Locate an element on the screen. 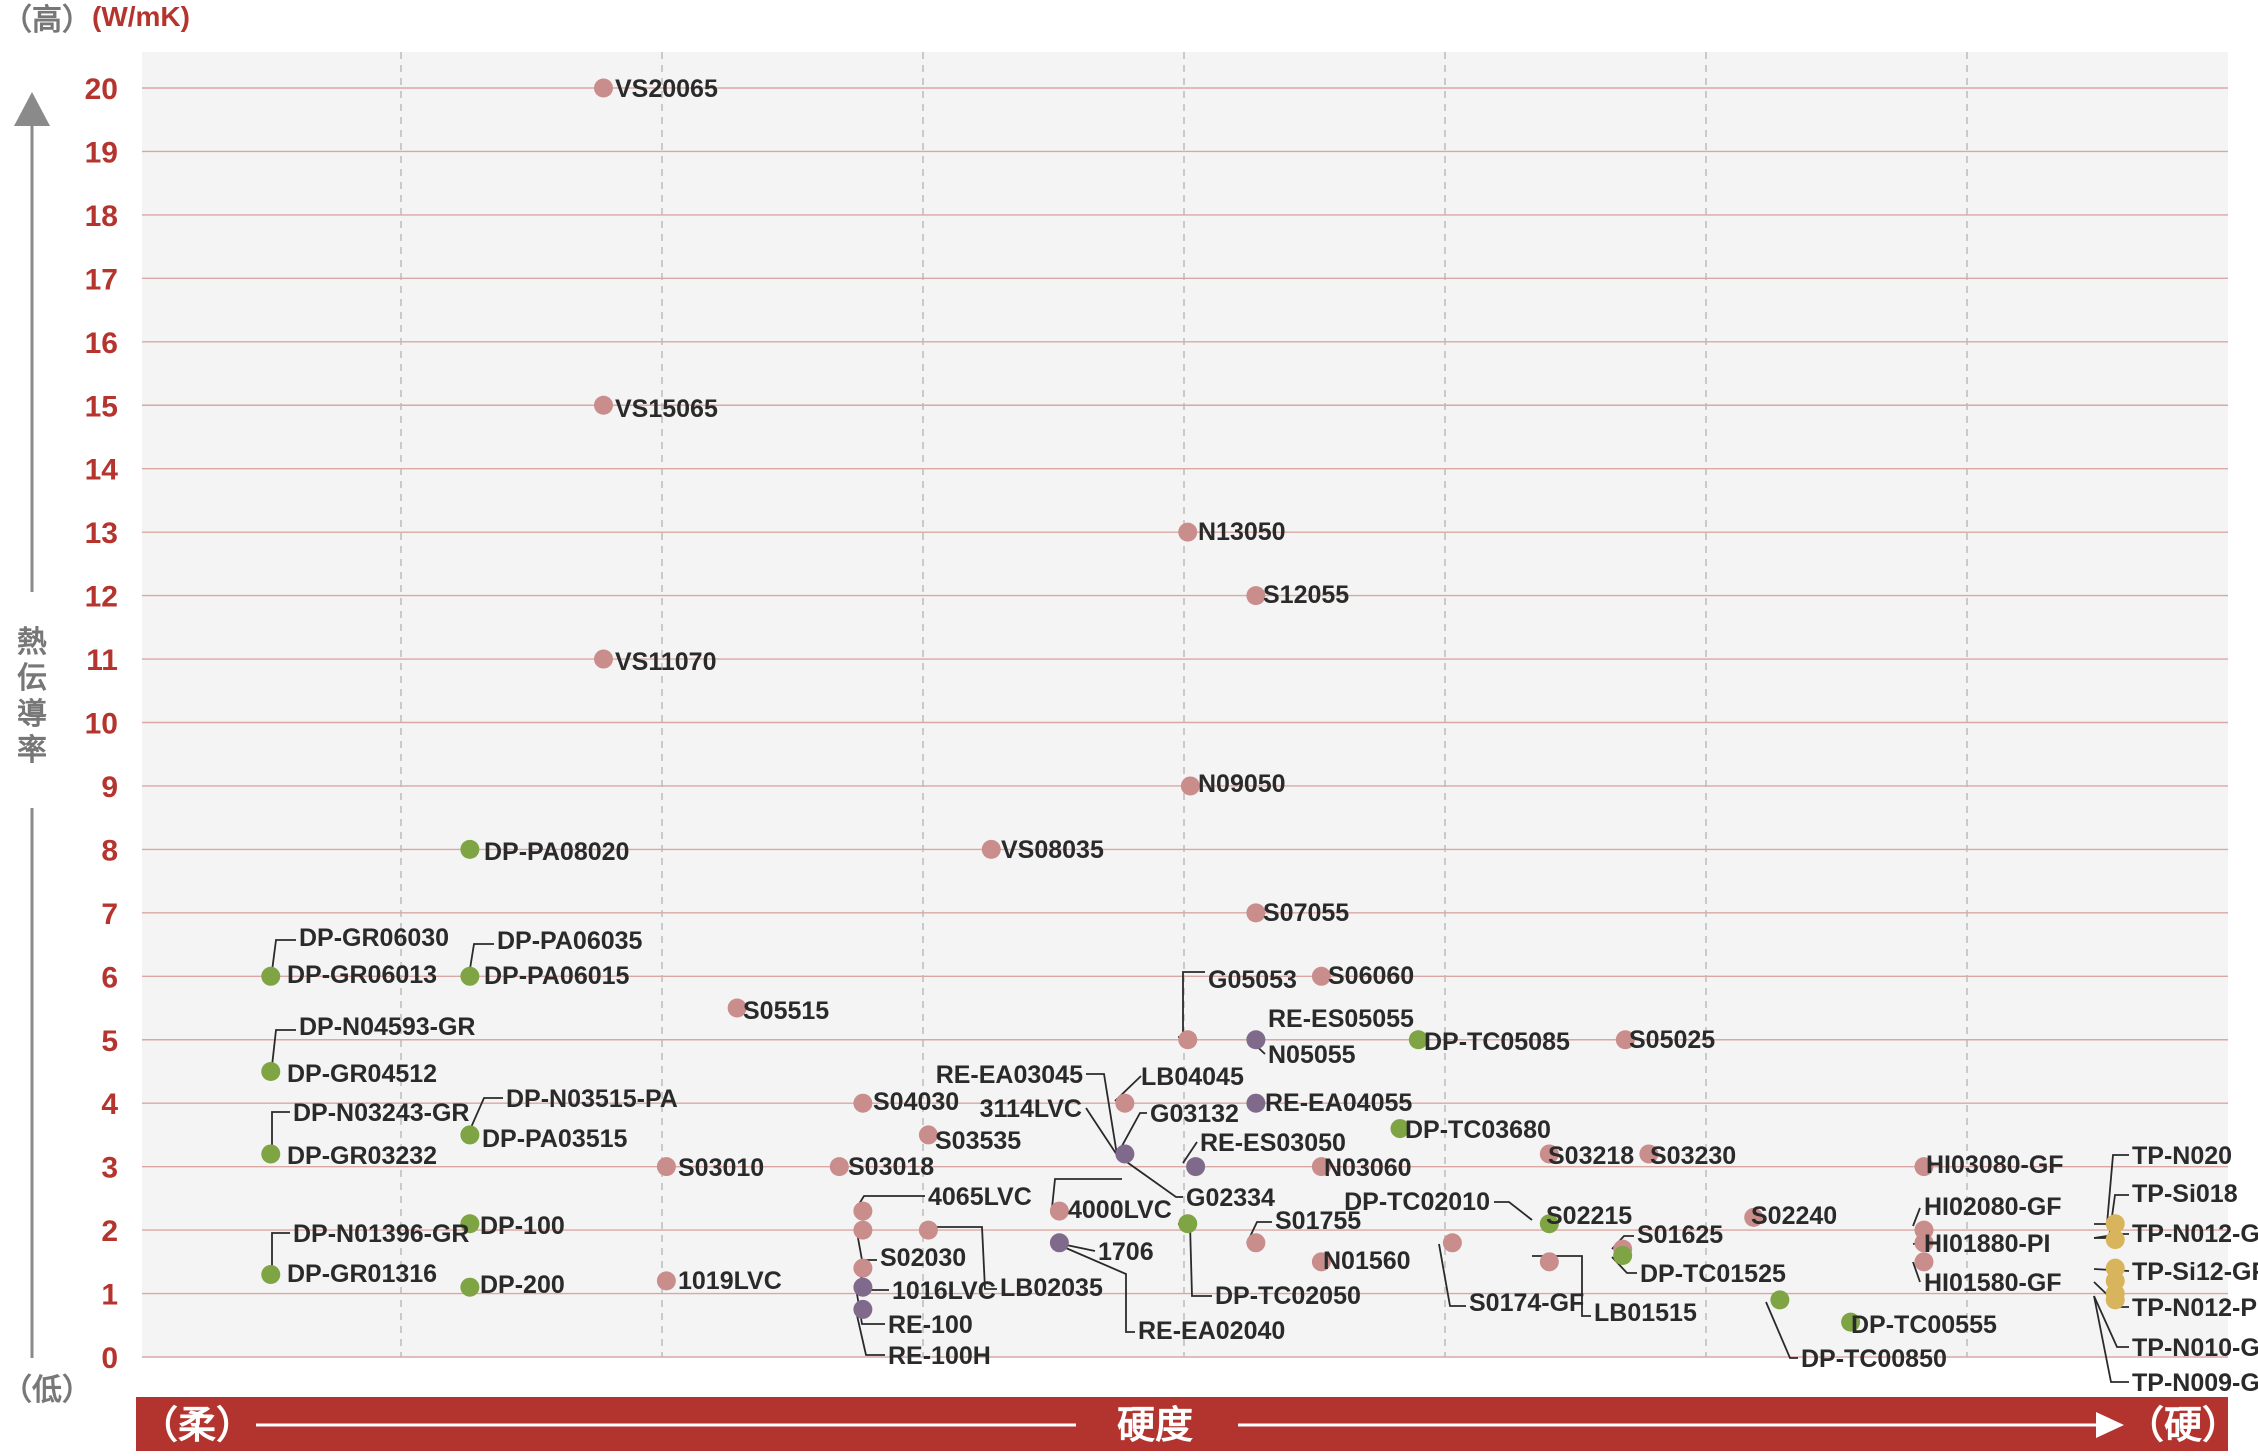 This screenshot has height=1456, width=2258. point-label: DP-GR04512 is located at coordinates (362, 1074).